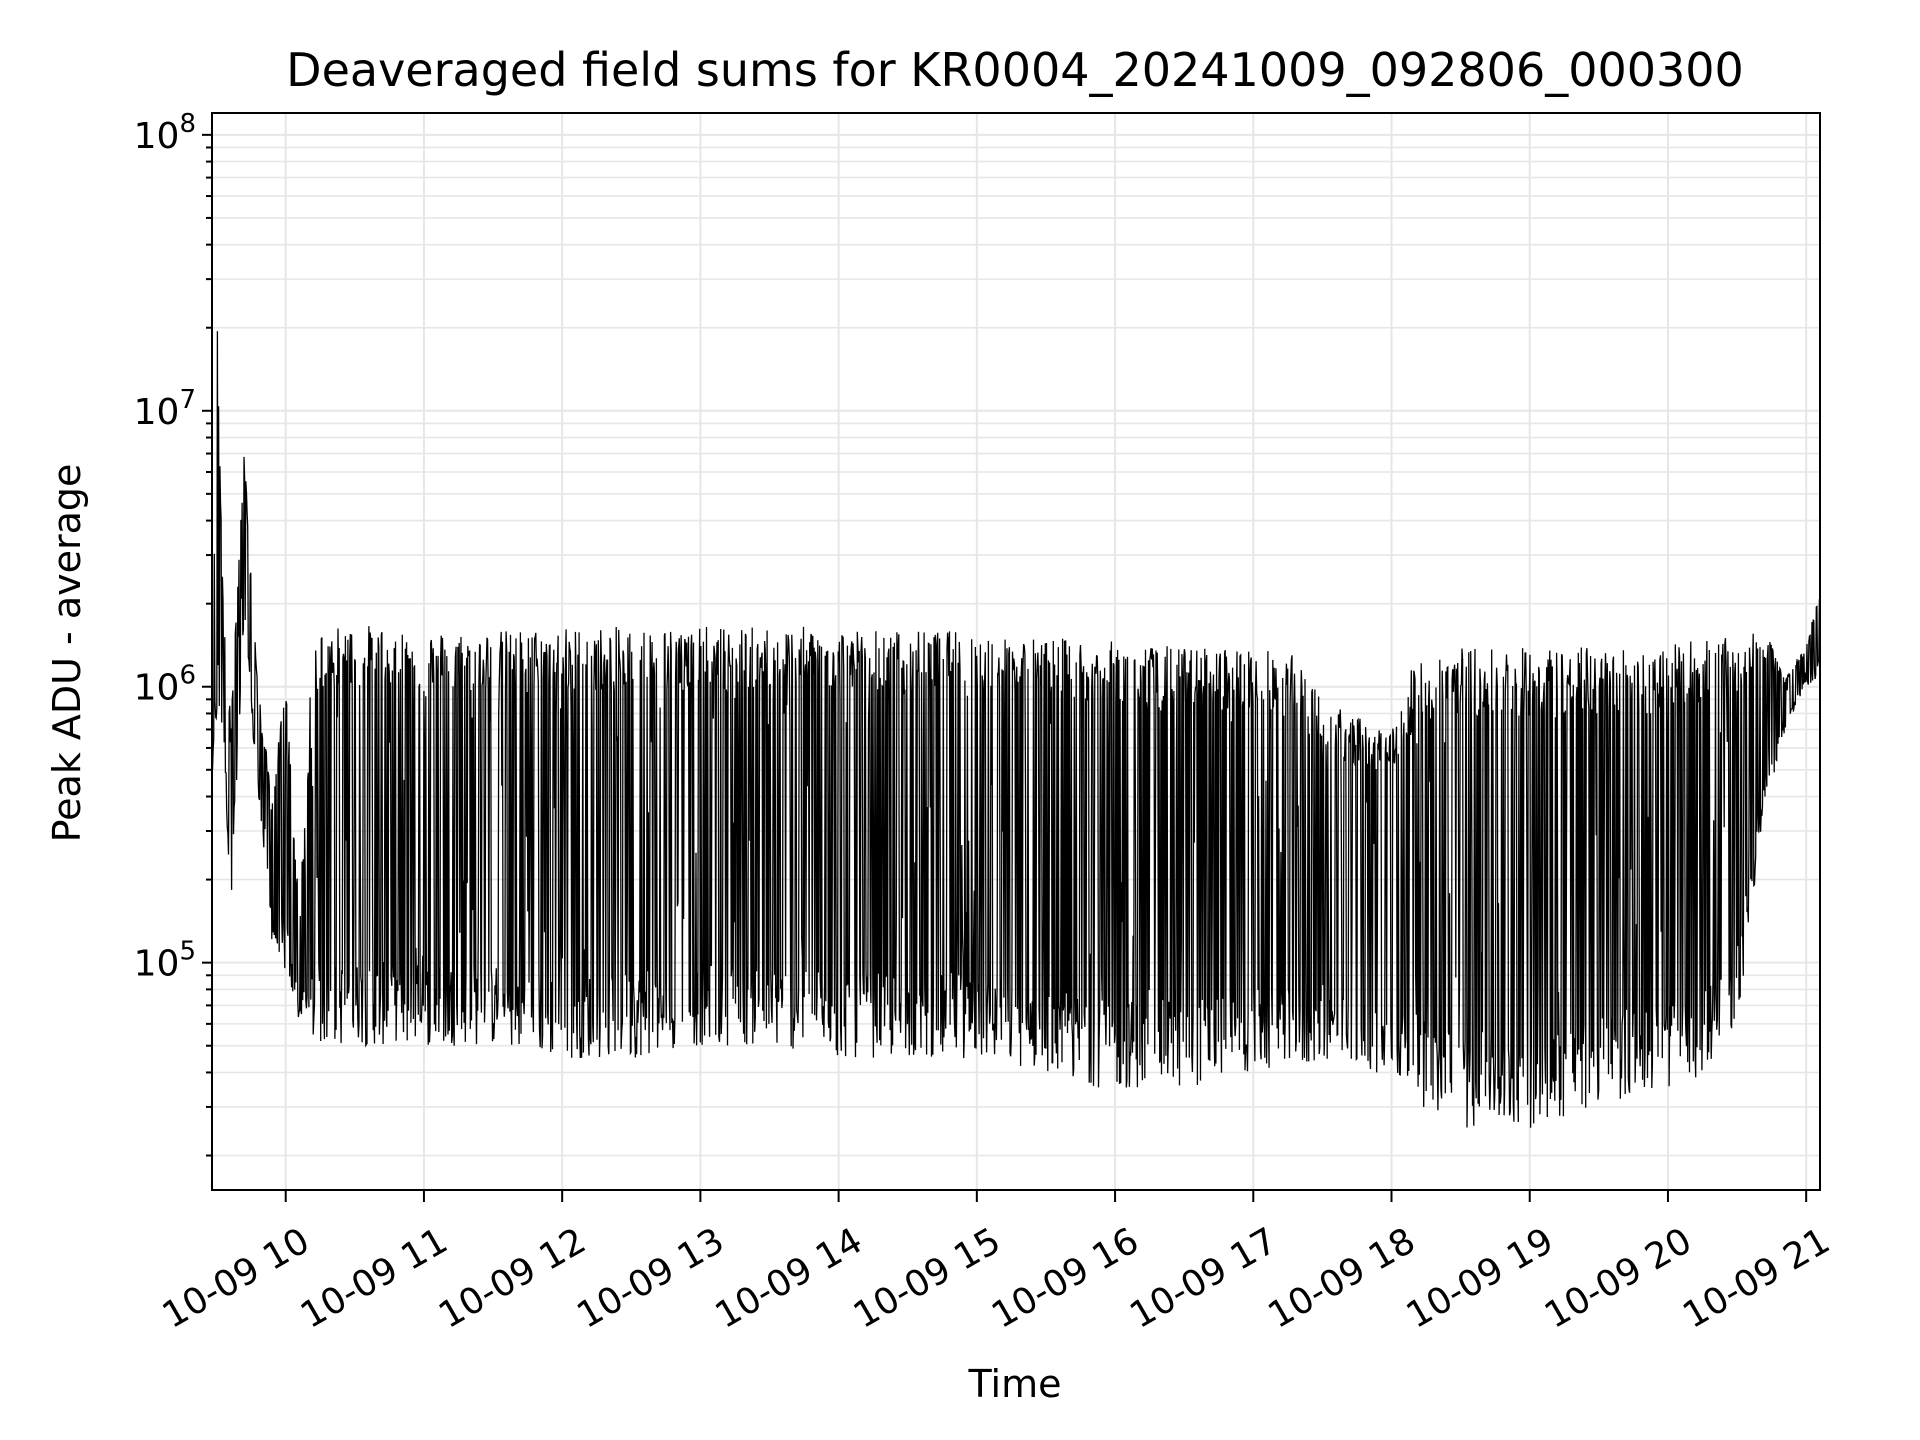 The image size is (1920, 1440). I want to click on y-axis-title: Peak ADU - average, so click(67, 653).